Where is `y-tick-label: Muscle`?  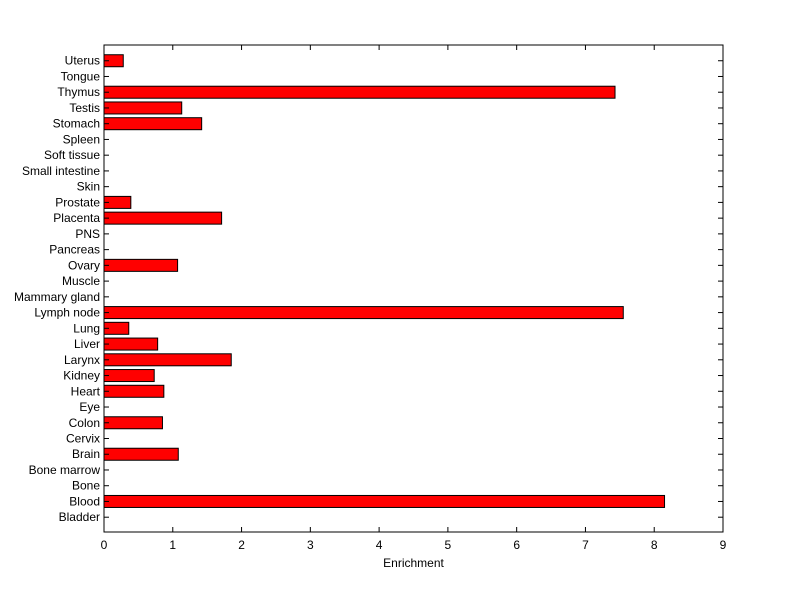
y-tick-label: Muscle is located at coordinates (81, 281).